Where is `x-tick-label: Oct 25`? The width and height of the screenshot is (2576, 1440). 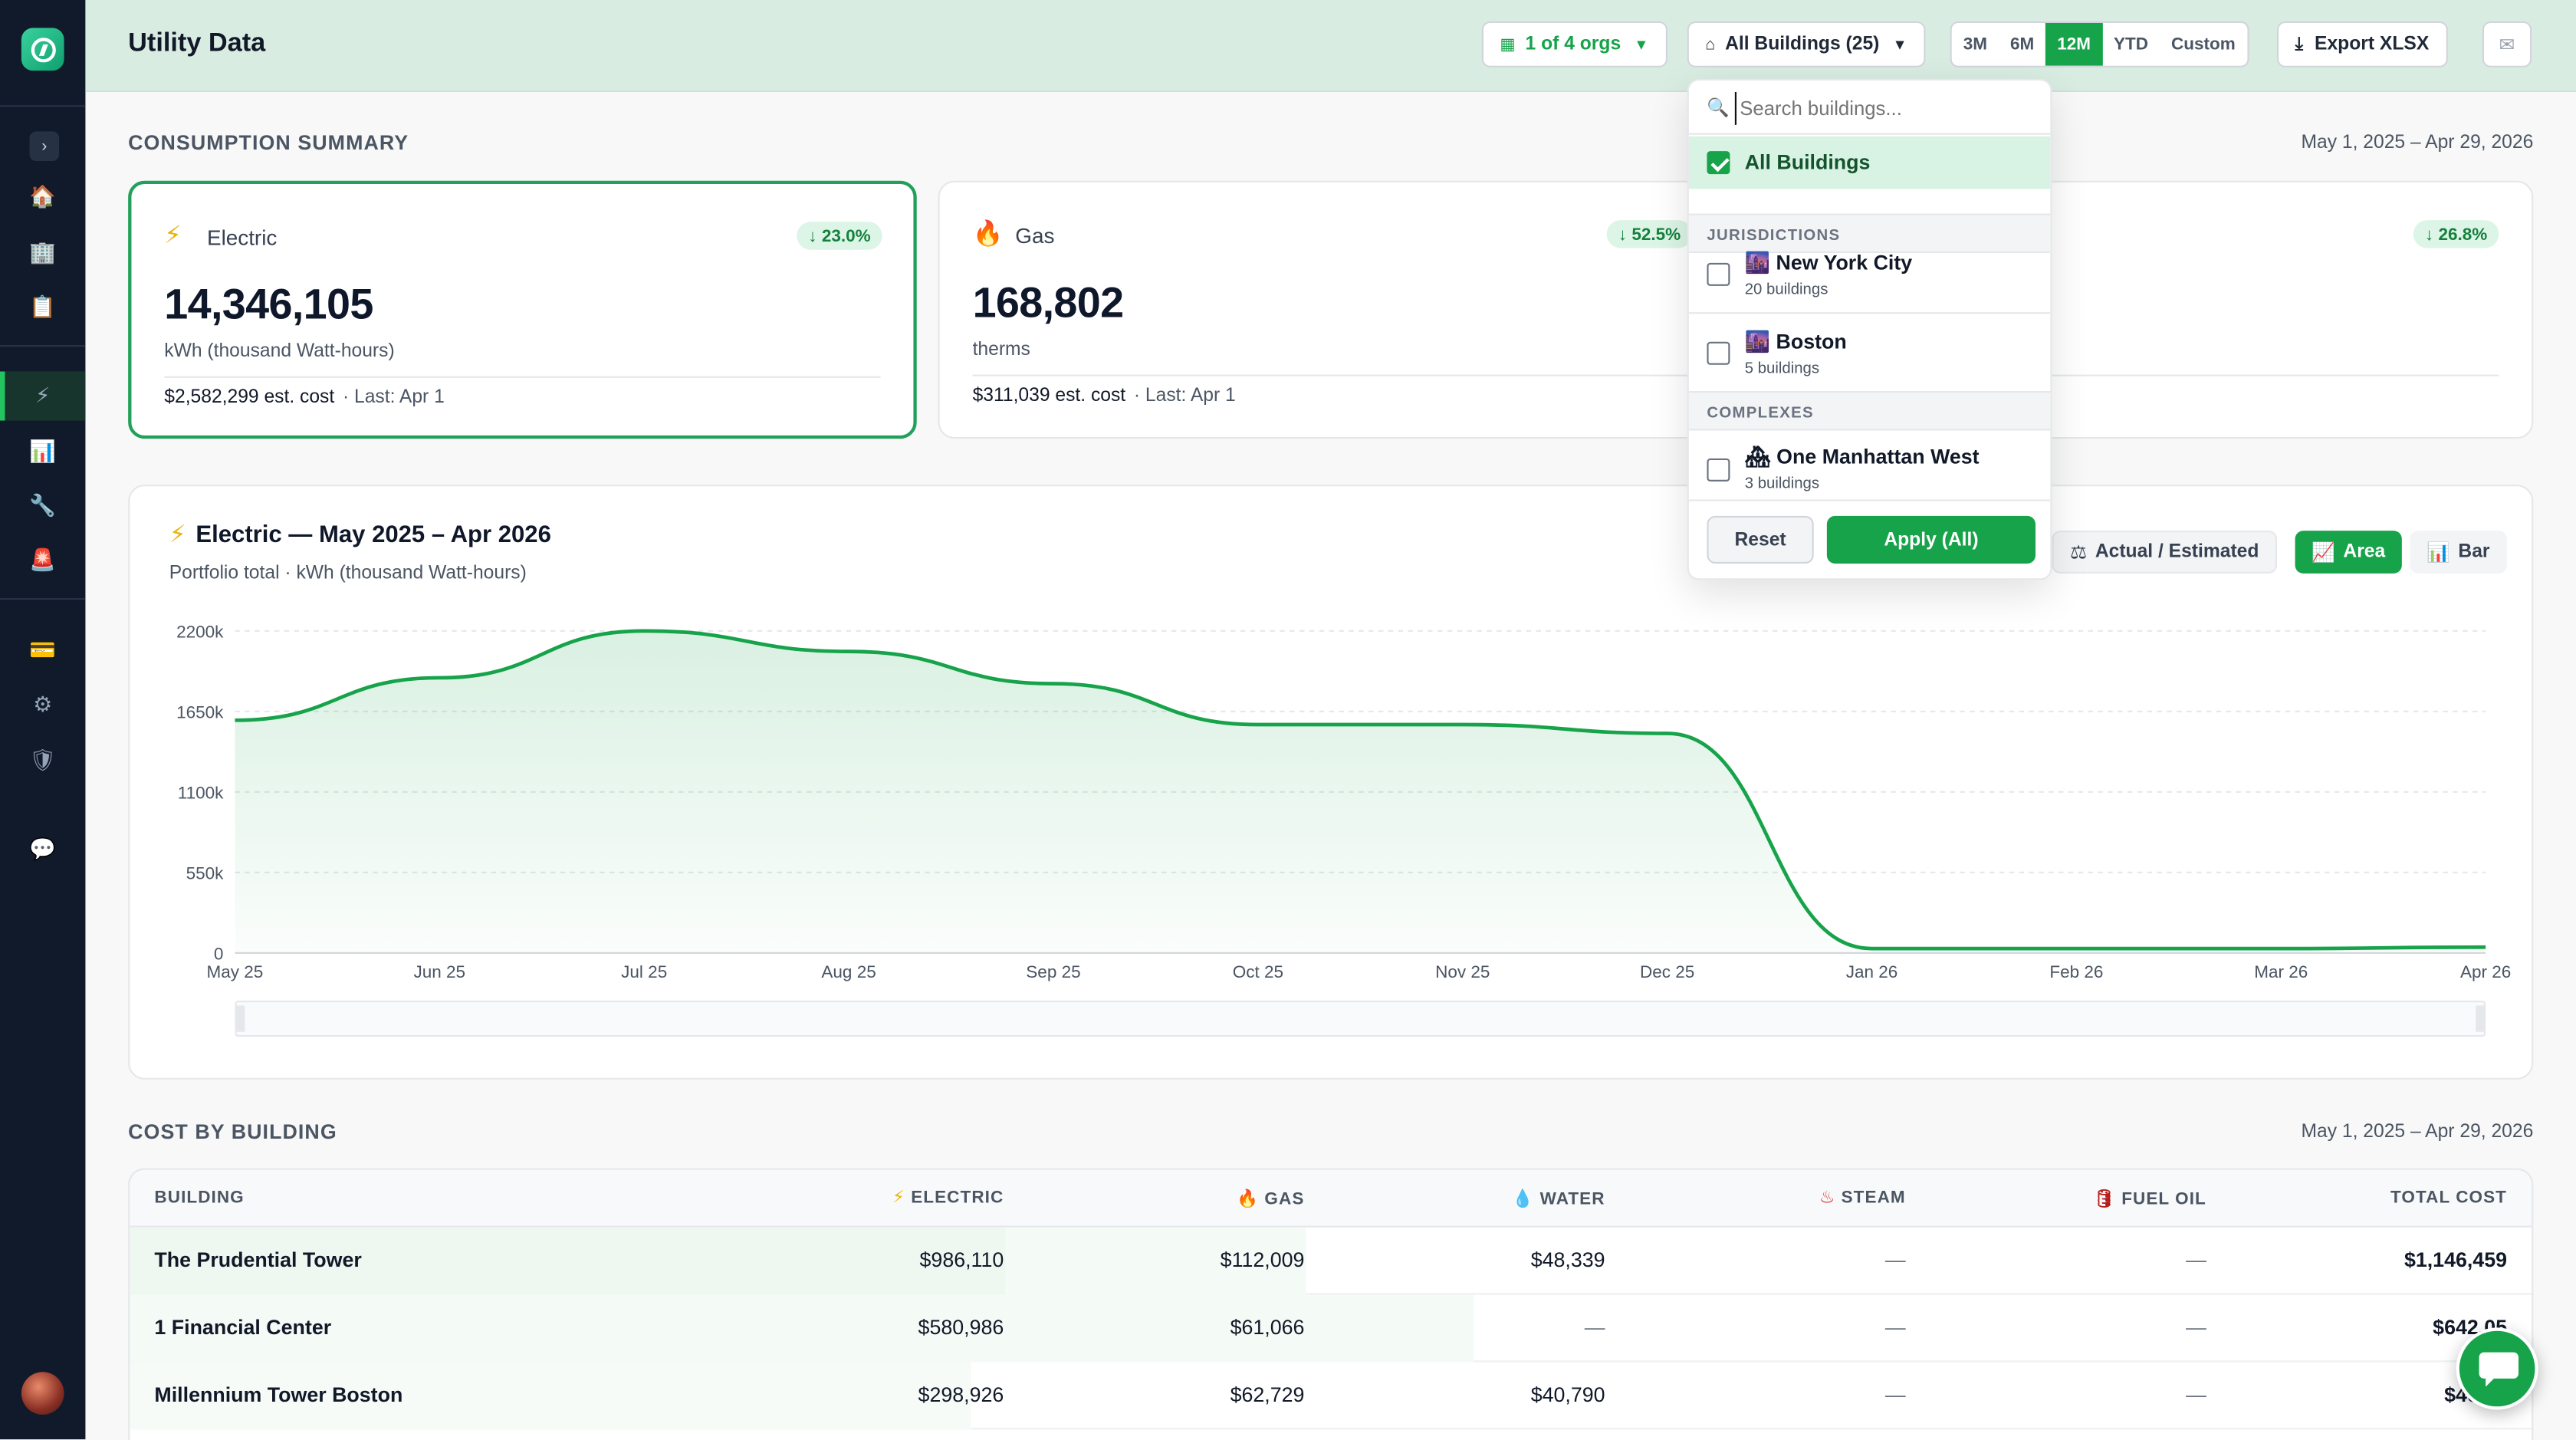 x-tick-label: Oct 25 is located at coordinates (1258, 971).